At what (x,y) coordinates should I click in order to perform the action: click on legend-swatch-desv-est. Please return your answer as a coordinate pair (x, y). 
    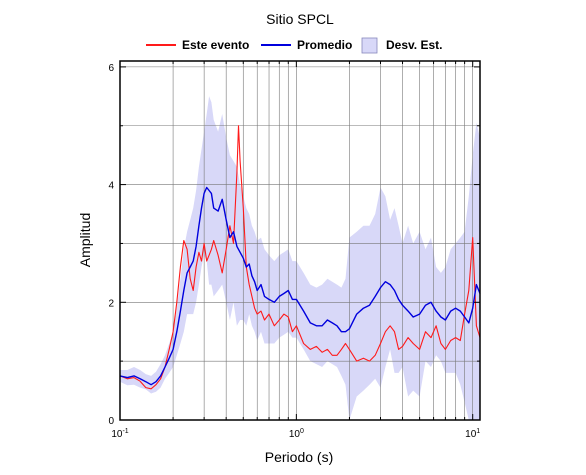
    Looking at the image, I should click on (369, 45).